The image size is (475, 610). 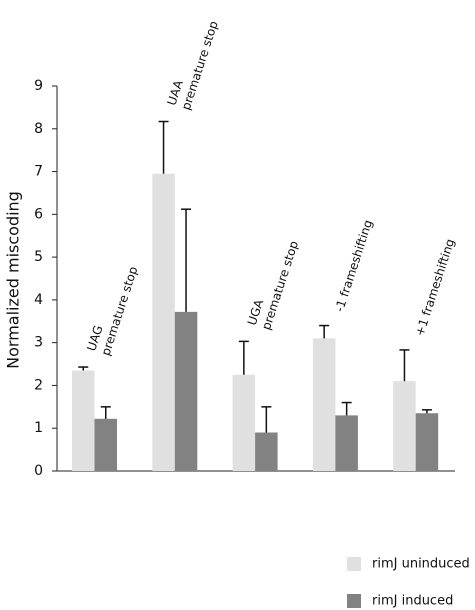 What do you see at coordinates (38, 428) in the screenshot?
I see `y-tick-label: 1` at bounding box center [38, 428].